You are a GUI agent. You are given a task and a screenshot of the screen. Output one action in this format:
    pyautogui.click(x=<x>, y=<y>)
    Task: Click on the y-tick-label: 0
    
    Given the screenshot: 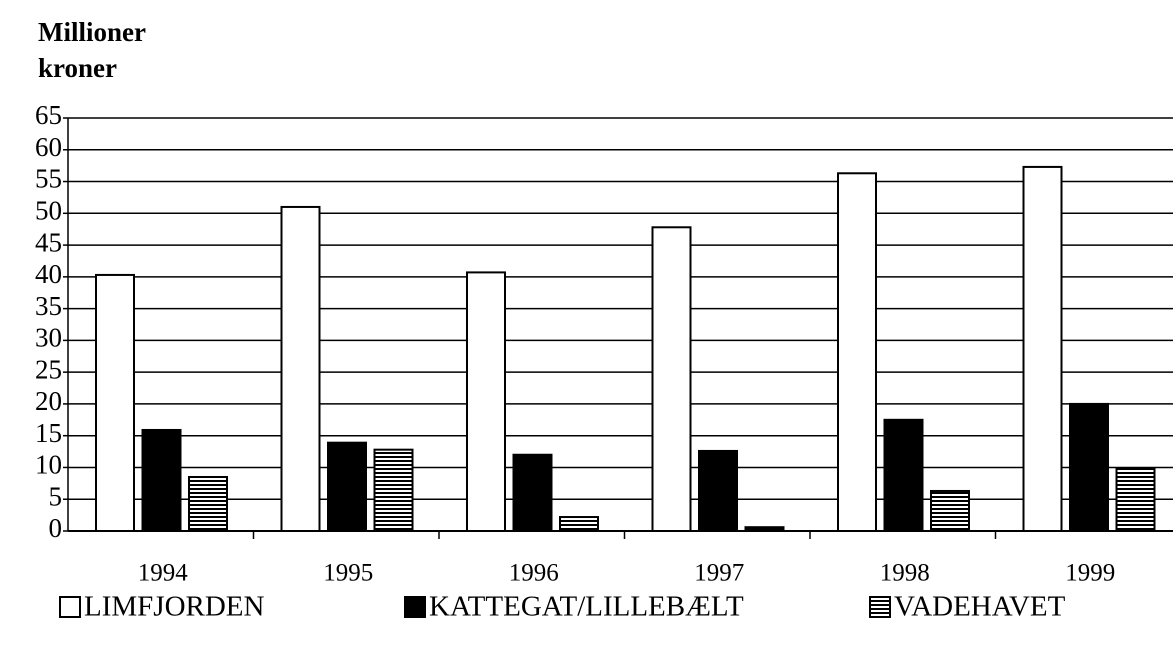 What is the action you would take?
    pyautogui.click(x=56, y=528)
    